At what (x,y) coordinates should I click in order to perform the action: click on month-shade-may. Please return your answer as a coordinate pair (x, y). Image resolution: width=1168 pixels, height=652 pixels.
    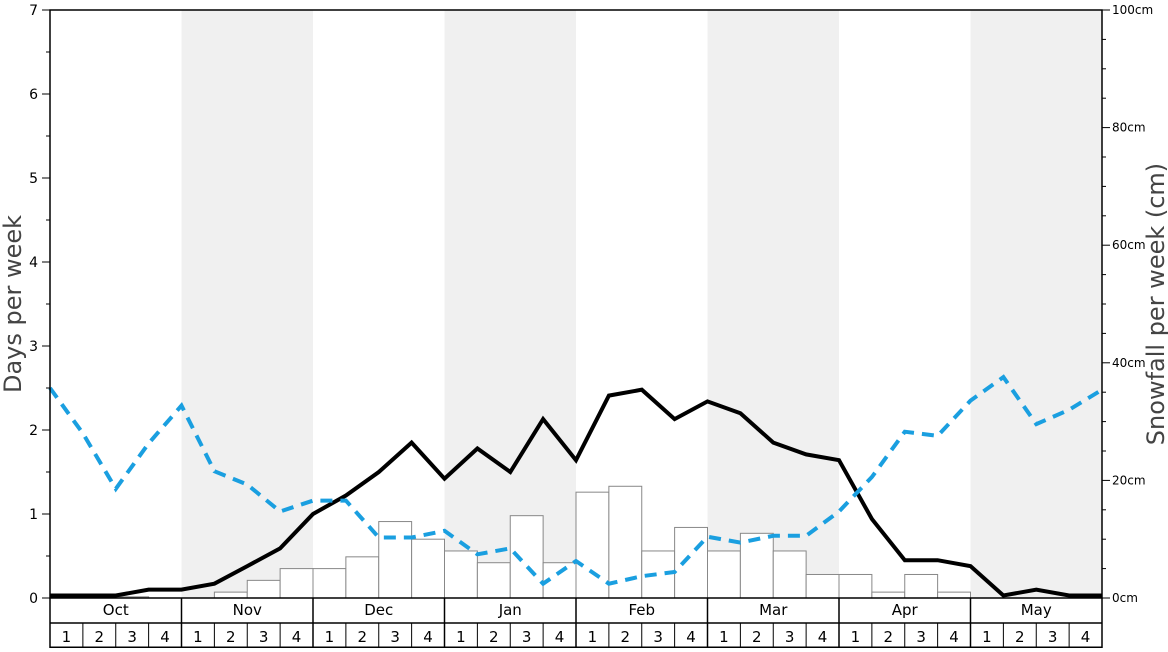
    Looking at the image, I should click on (1036, 304).